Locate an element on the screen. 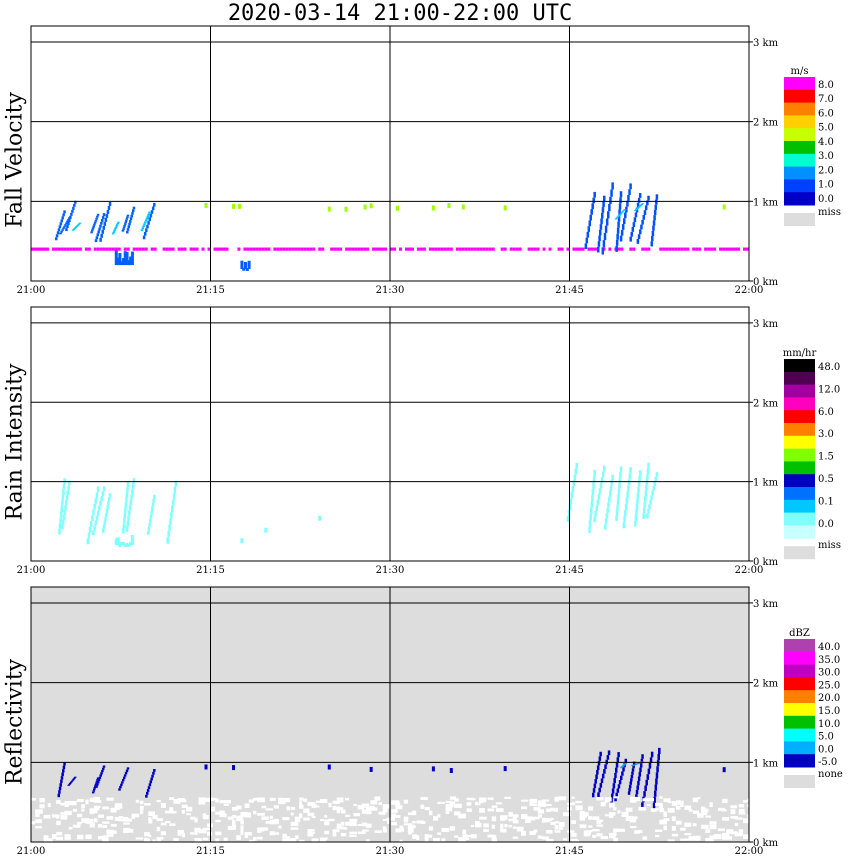 Image resolution: width=850 pixels, height=868 pixels. colorbar-label: 40.0 is located at coordinates (829, 647).